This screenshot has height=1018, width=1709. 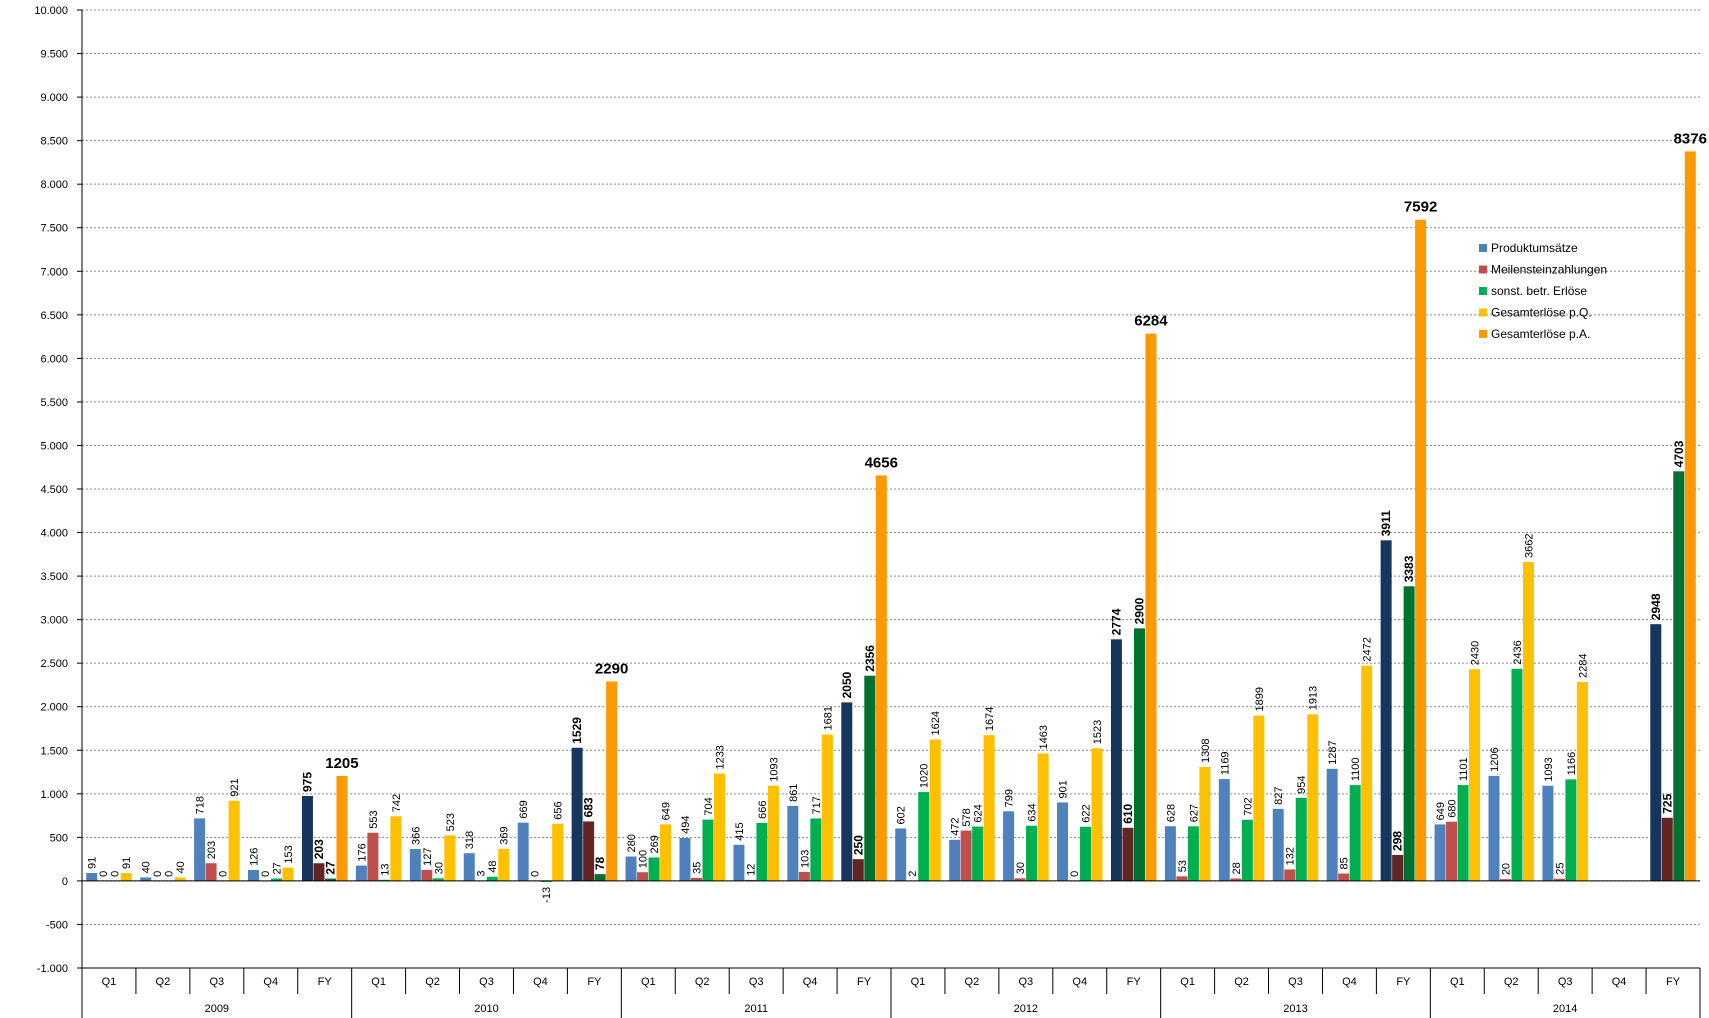 I want to click on data-label: 669, so click(x=524, y=809).